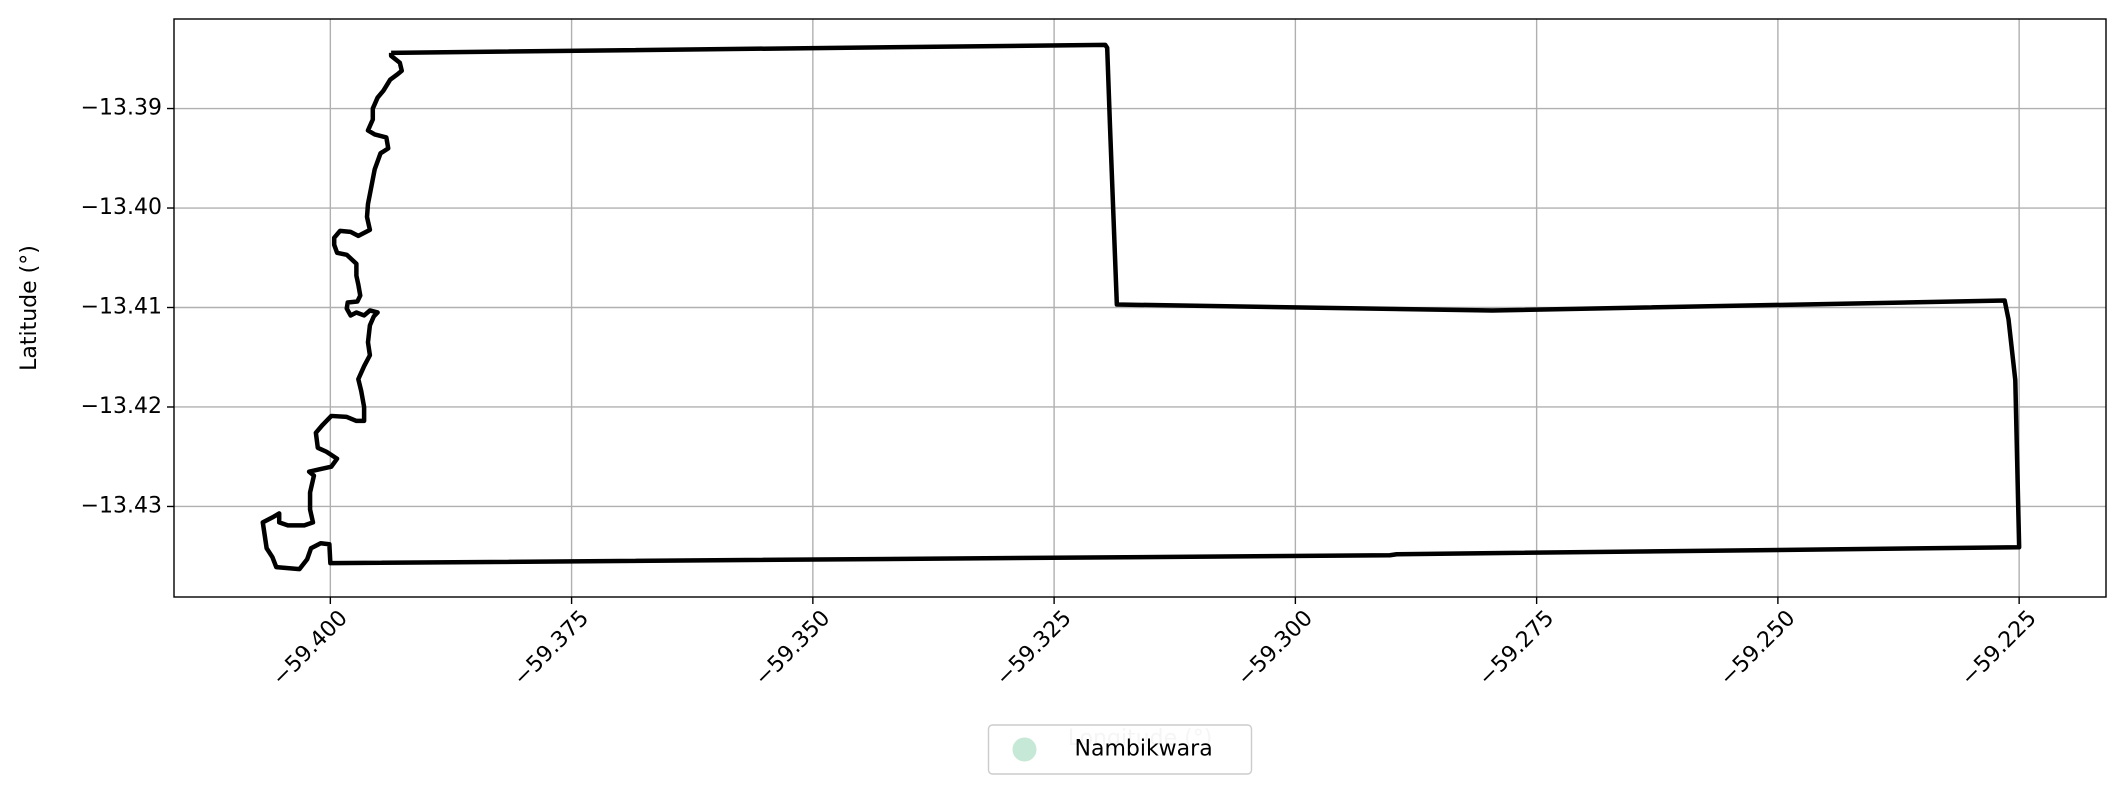 The width and height of the screenshot is (2126, 793). What do you see at coordinates (792, 648) in the screenshot?
I see `x-tick-label: −59.350` at bounding box center [792, 648].